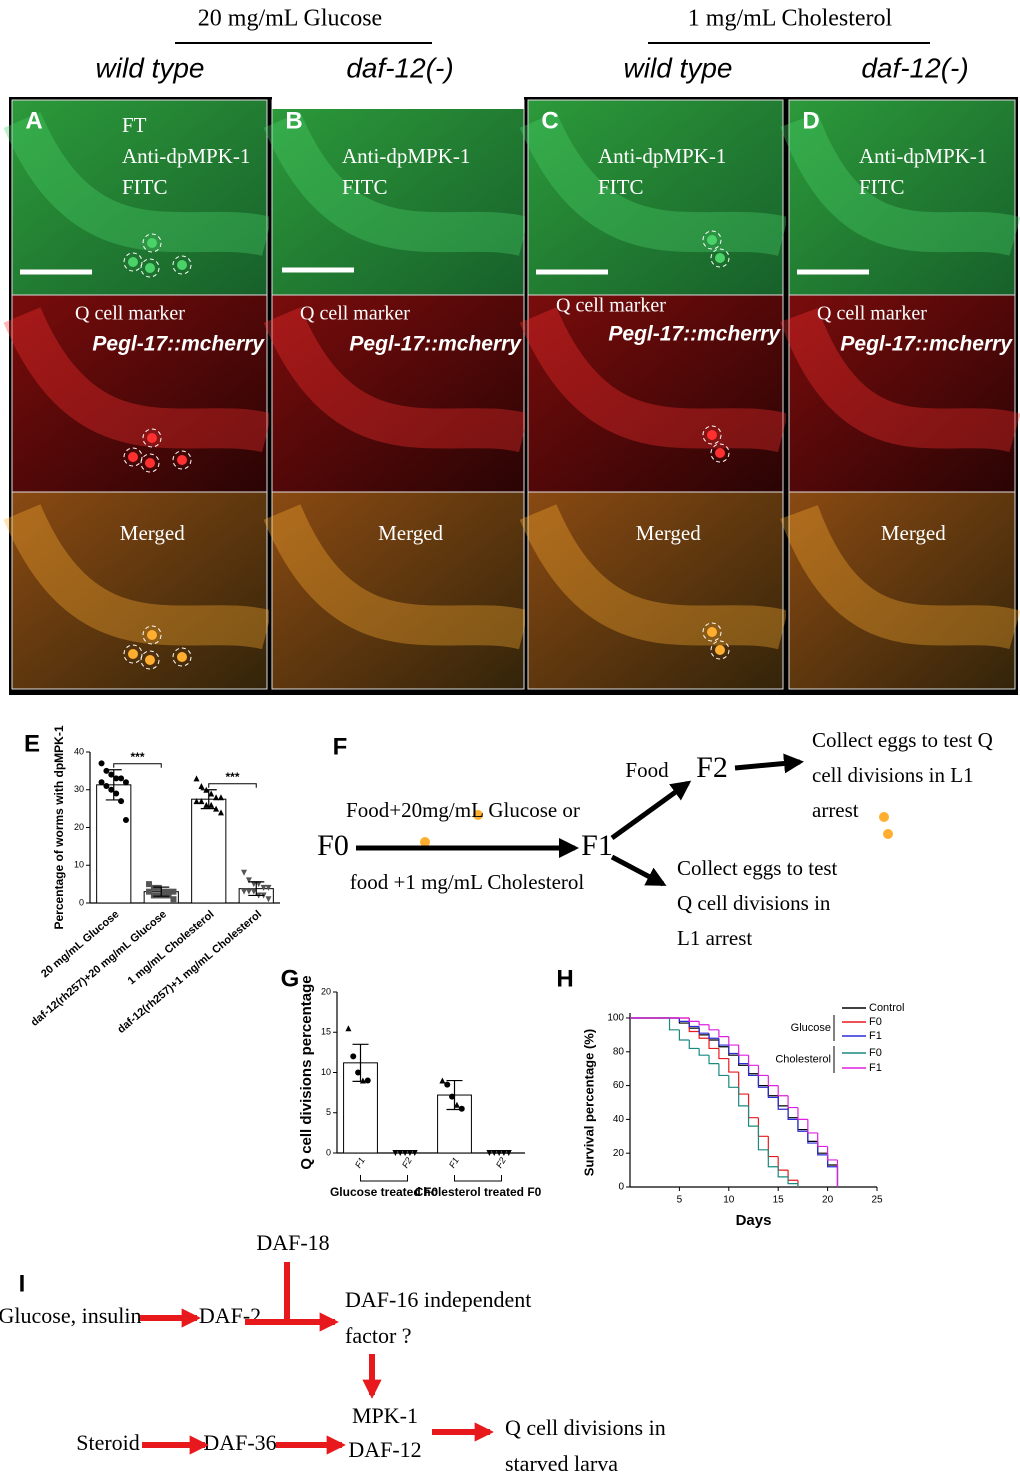  Describe the element at coordinates (134, 125) in the screenshot. I see `fitc-label: FT` at that location.